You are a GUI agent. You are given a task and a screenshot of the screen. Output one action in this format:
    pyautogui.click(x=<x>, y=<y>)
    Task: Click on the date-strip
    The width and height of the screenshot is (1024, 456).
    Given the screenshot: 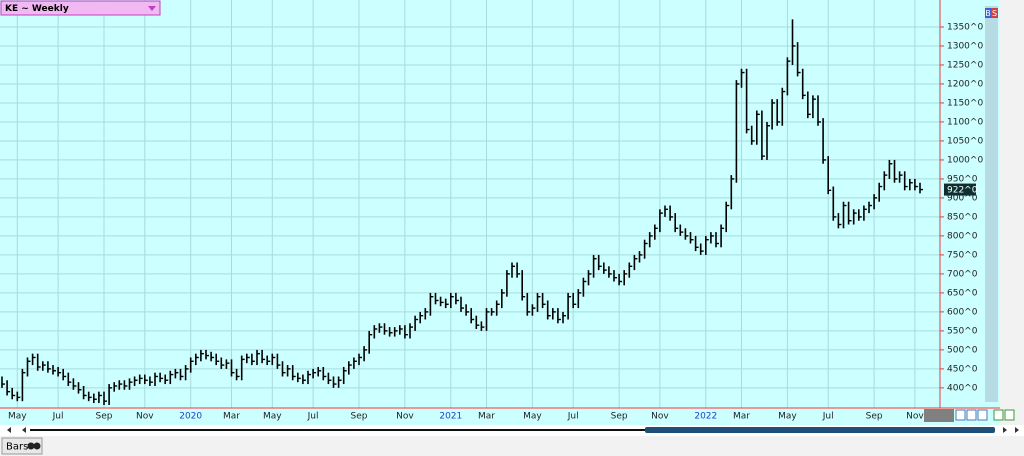 What is the action you would take?
    pyautogui.click(x=500, y=417)
    